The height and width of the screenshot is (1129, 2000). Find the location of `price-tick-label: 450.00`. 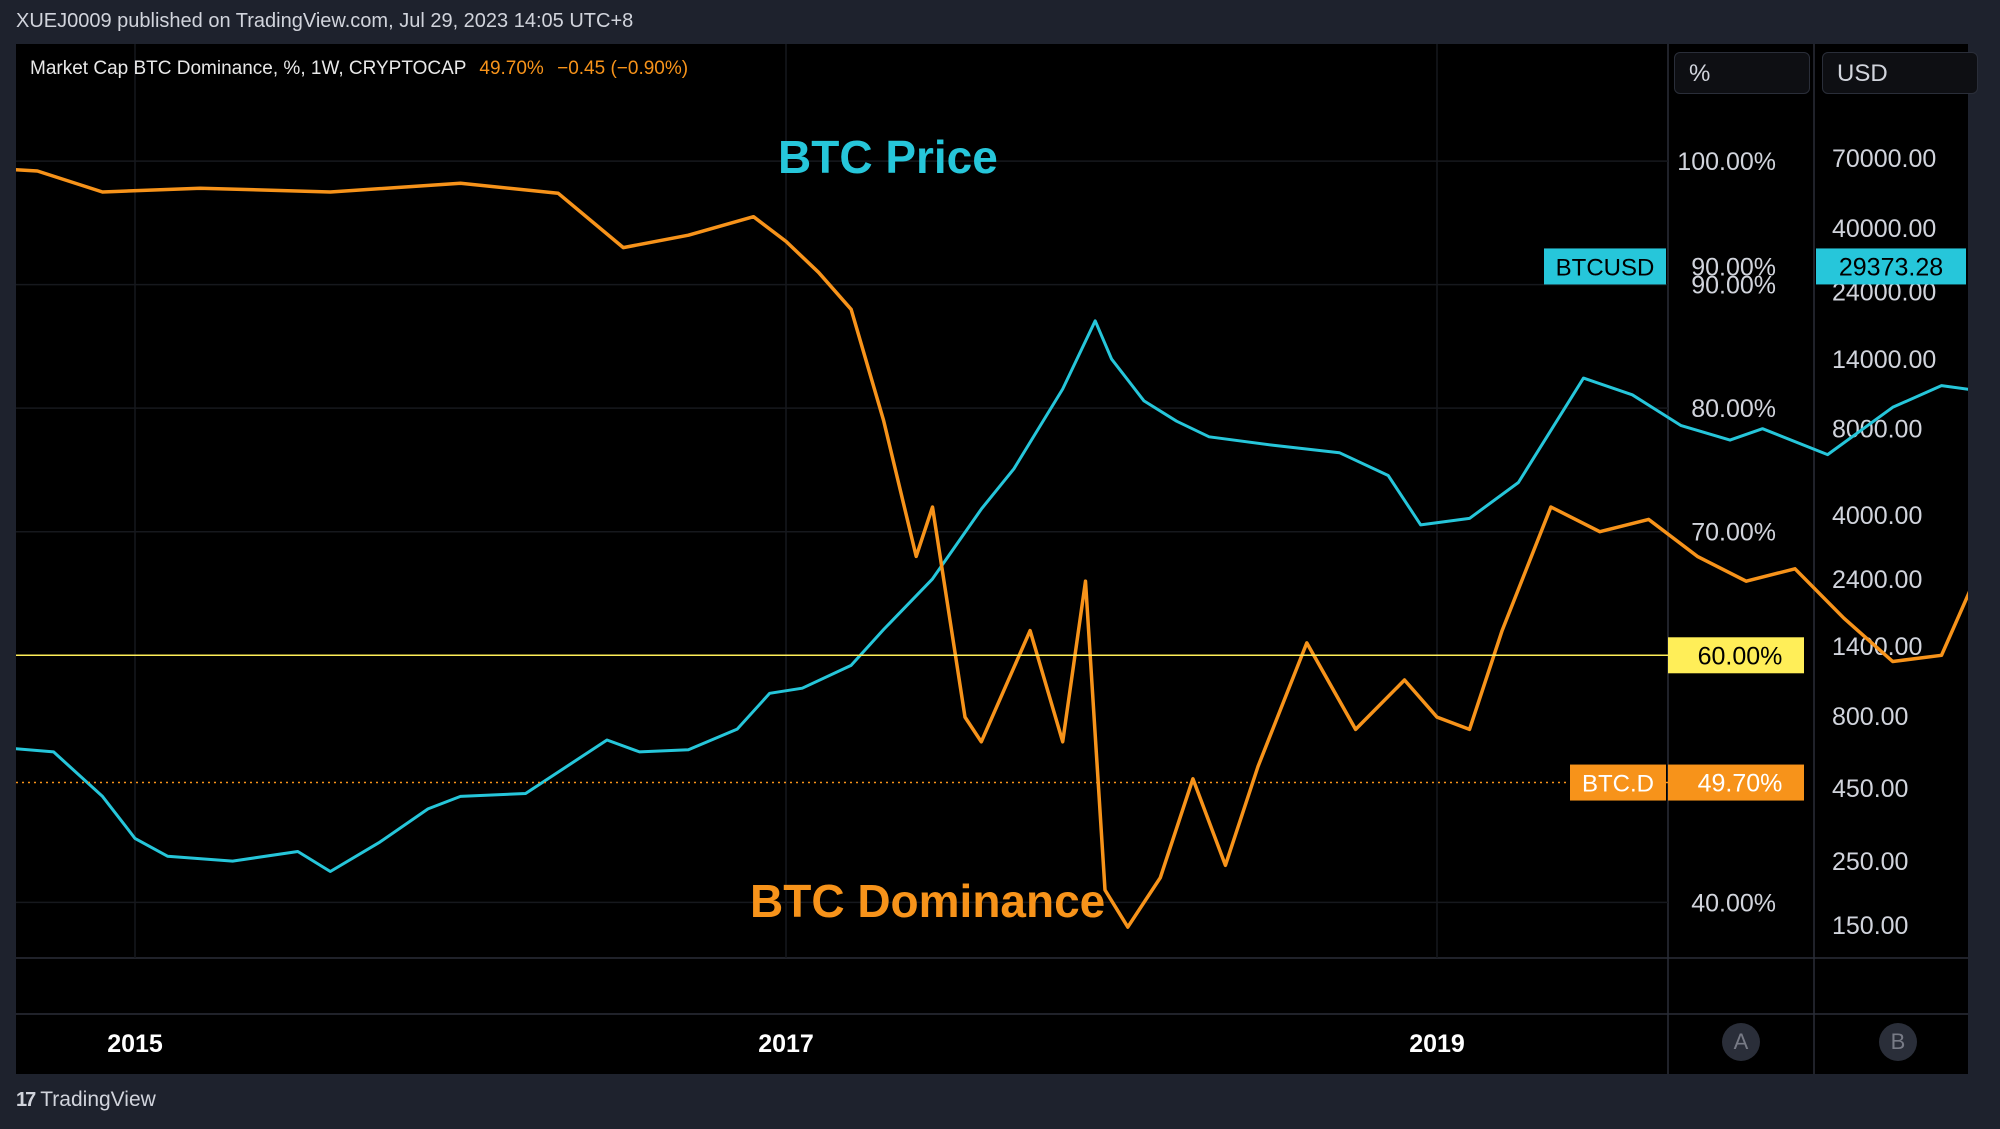

price-tick-label: 450.00 is located at coordinates (1870, 789).